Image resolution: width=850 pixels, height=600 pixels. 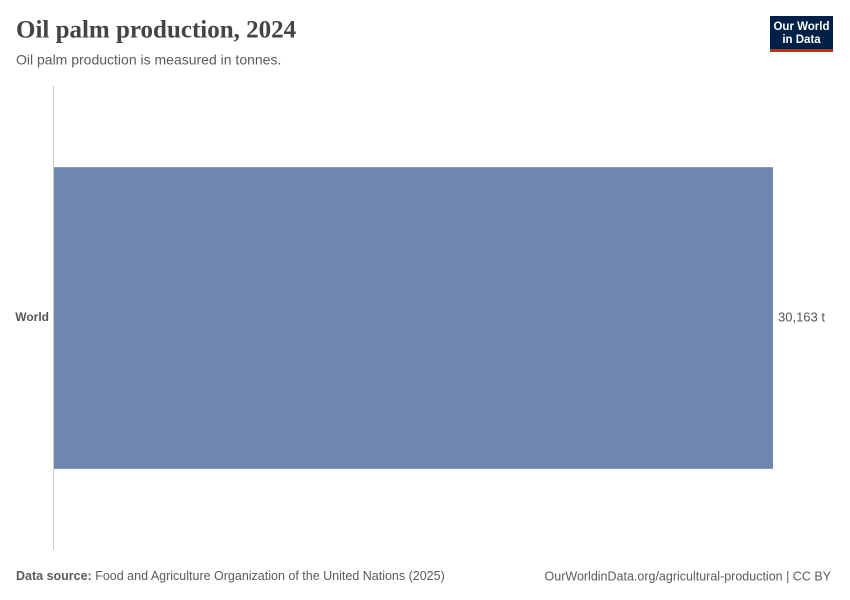 I want to click on logo-text: Our World, so click(x=801, y=27).